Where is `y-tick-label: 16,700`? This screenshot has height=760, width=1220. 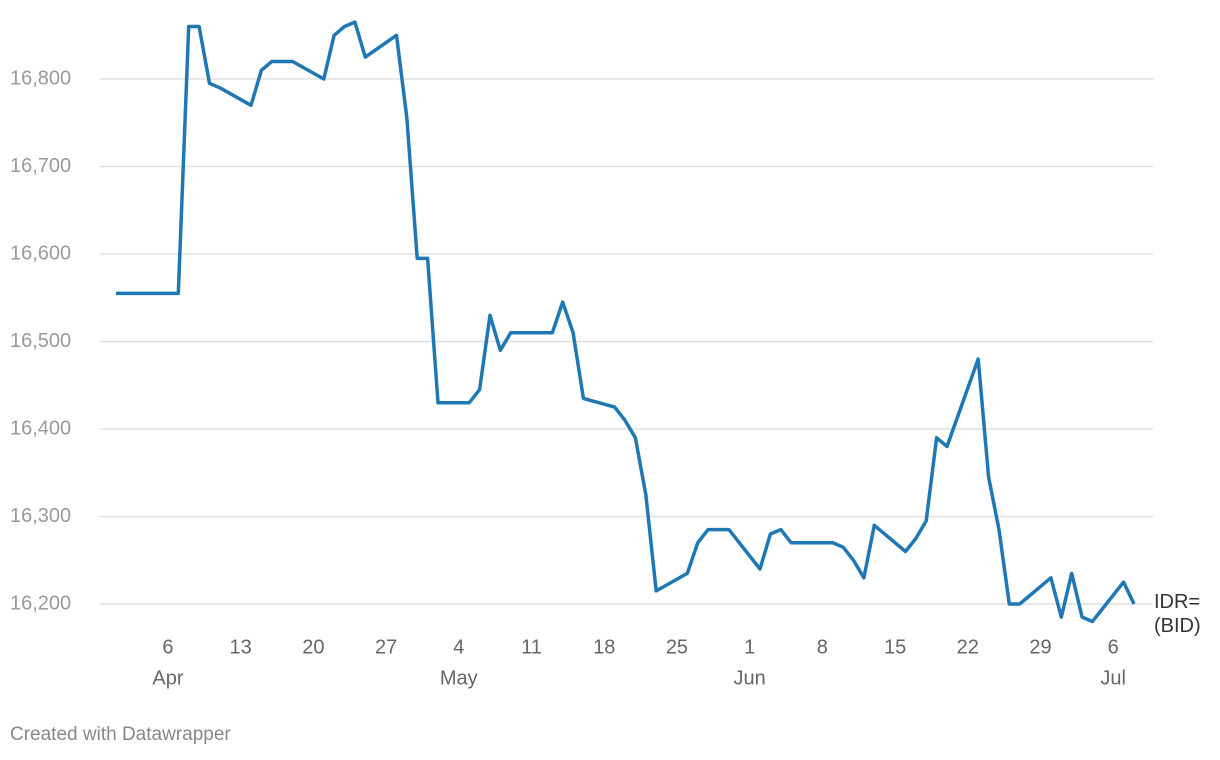
y-tick-label: 16,700 is located at coordinates (40, 166).